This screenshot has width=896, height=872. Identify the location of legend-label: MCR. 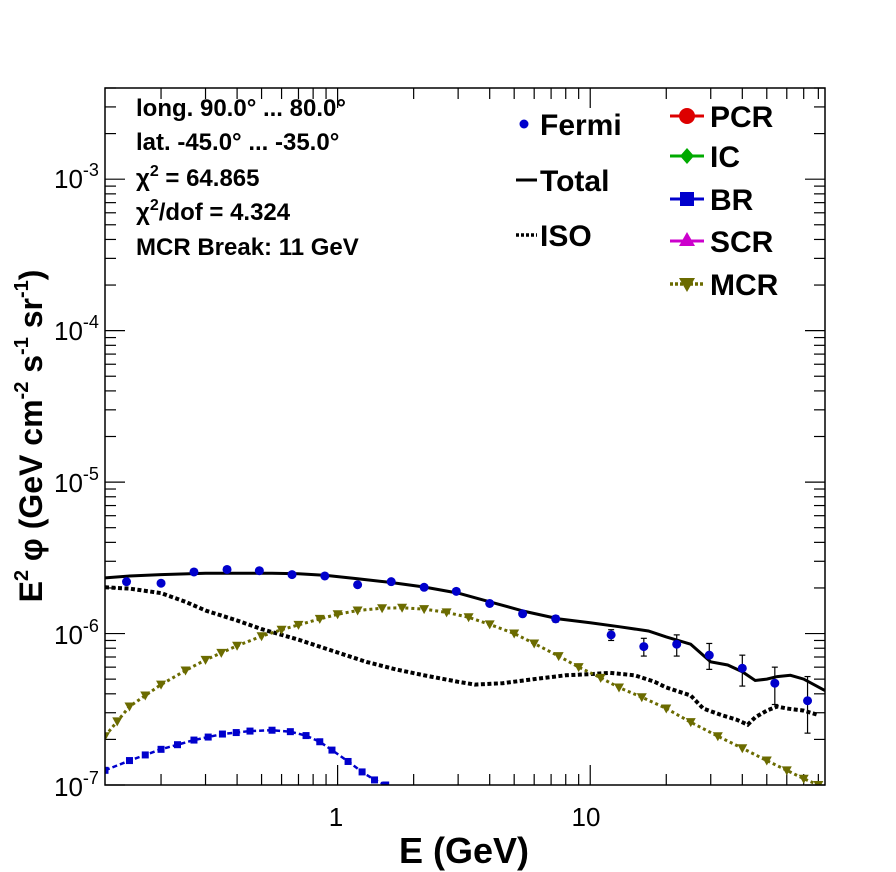
(744, 285).